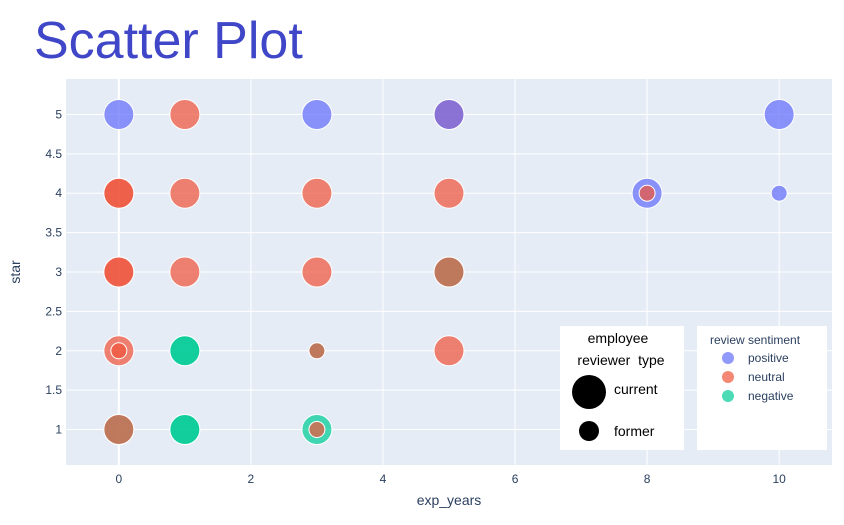  What do you see at coordinates (383, 479) in the screenshot?
I see `x-tick-label: 4` at bounding box center [383, 479].